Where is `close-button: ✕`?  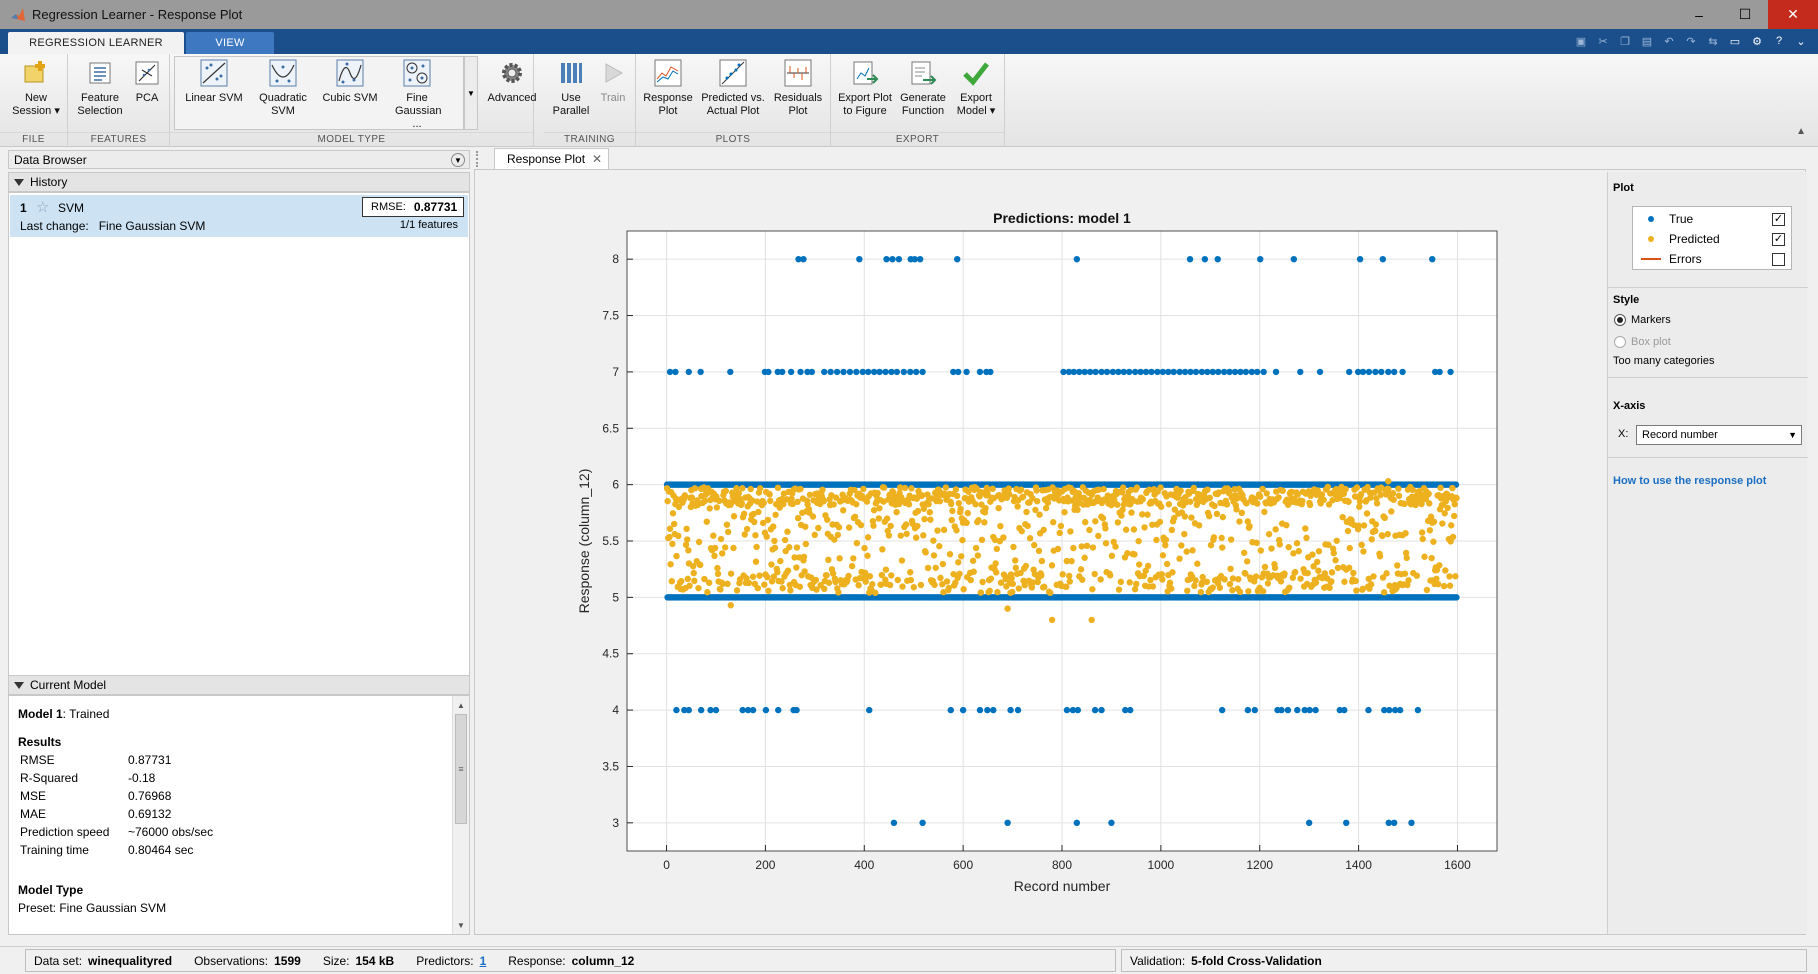
close-button: ✕ is located at coordinates (1793, 14).